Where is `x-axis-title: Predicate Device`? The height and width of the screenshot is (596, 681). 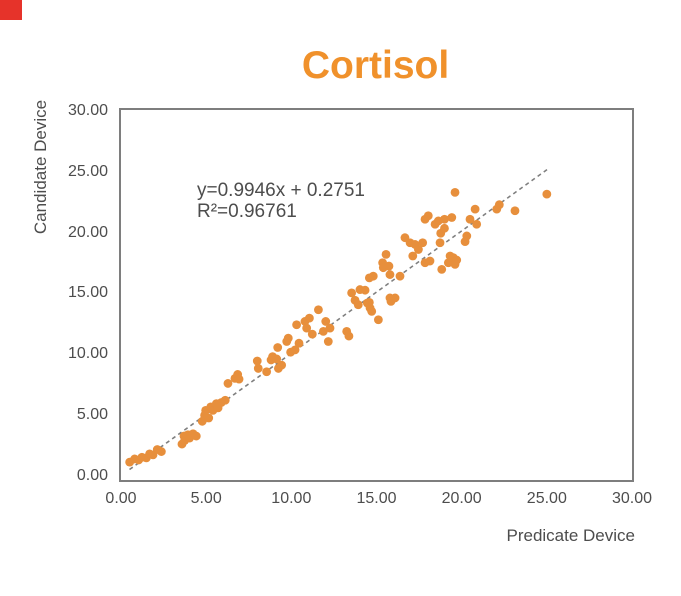 x-axis-title: Predicate Device is located at coordinates (570, 535).